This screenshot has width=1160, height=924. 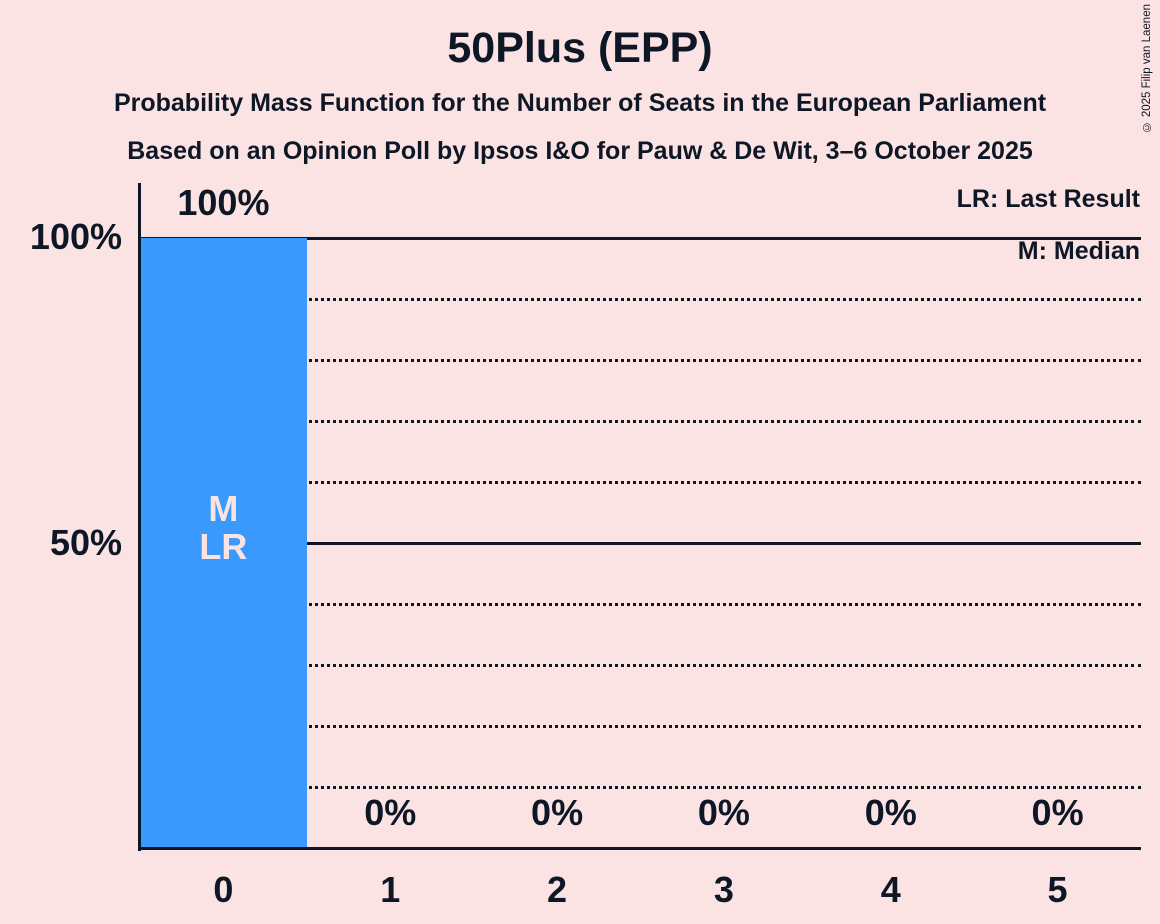 I want to click on y-axis-line, so click(x=139, y=517).